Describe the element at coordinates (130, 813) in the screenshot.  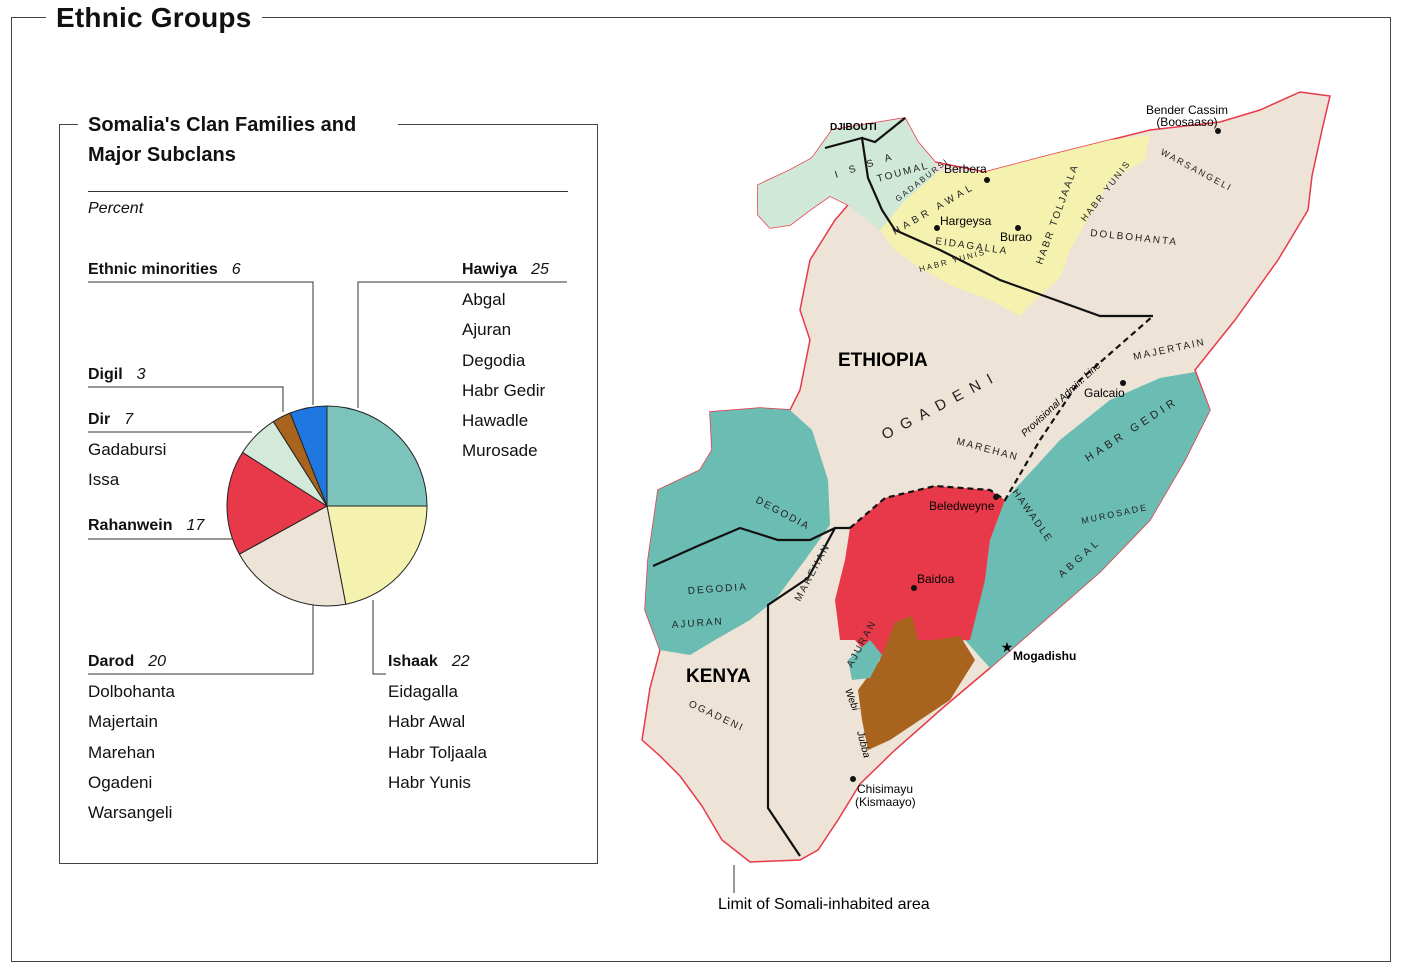
I see `subclan: Warsangeli` at that location.